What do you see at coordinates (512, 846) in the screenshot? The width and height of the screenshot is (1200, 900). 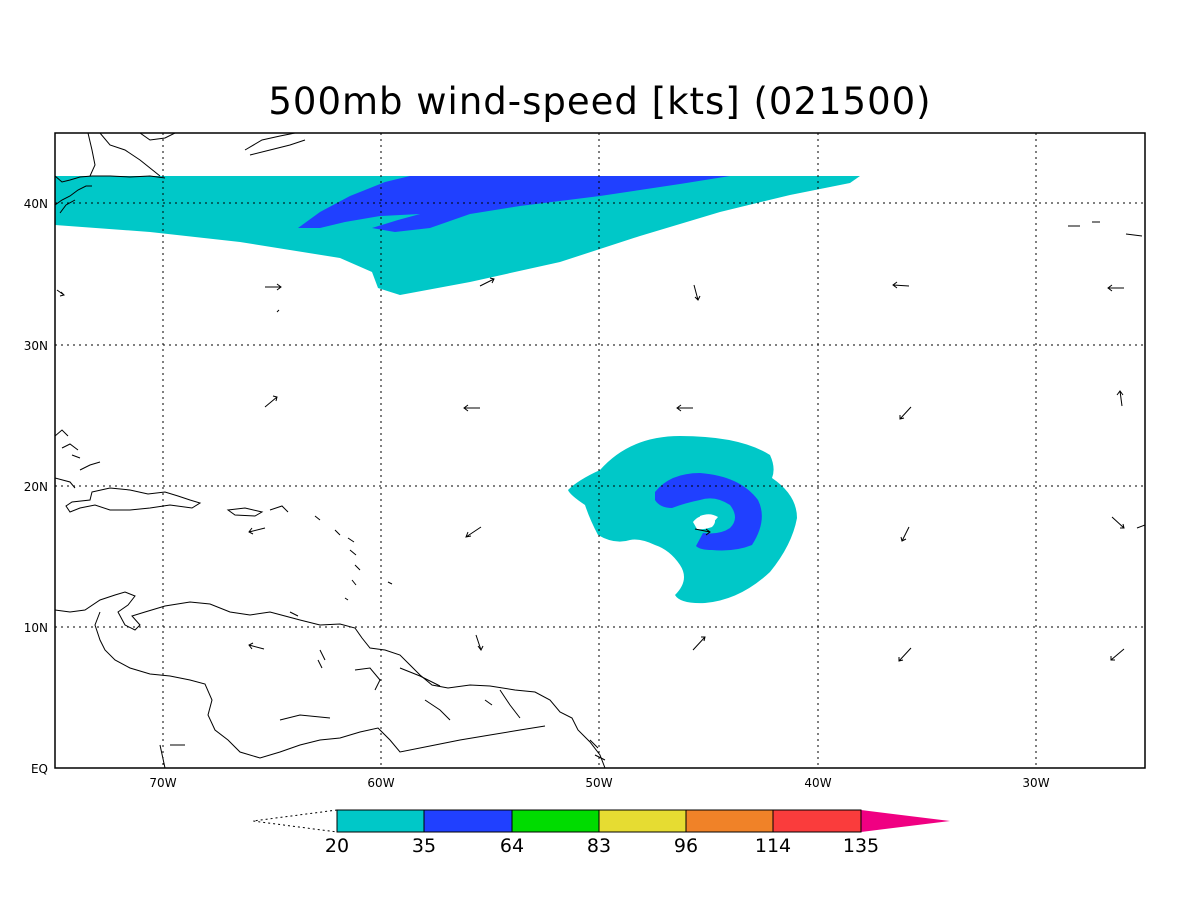 I see `colorbar-label-64: 64` at bounding box center [512, 846].